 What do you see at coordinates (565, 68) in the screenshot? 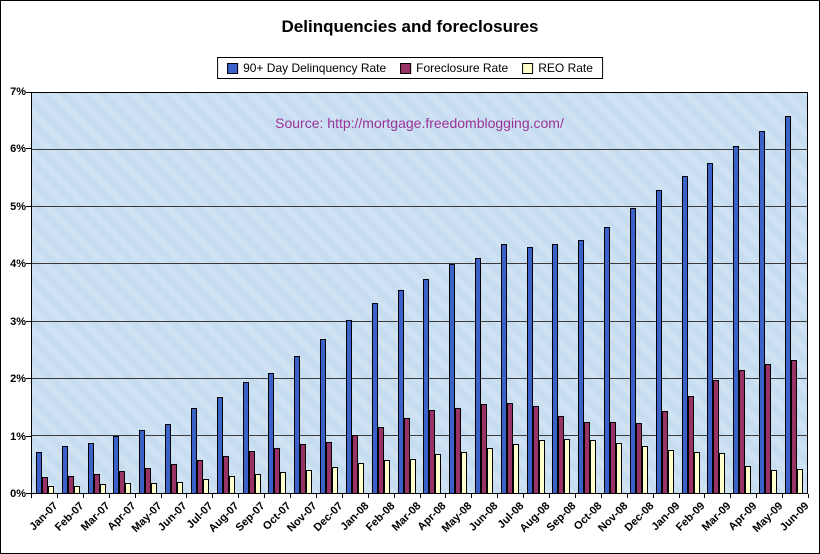
I see `legend-label: REO Rate` at bounding box center [565, 68].